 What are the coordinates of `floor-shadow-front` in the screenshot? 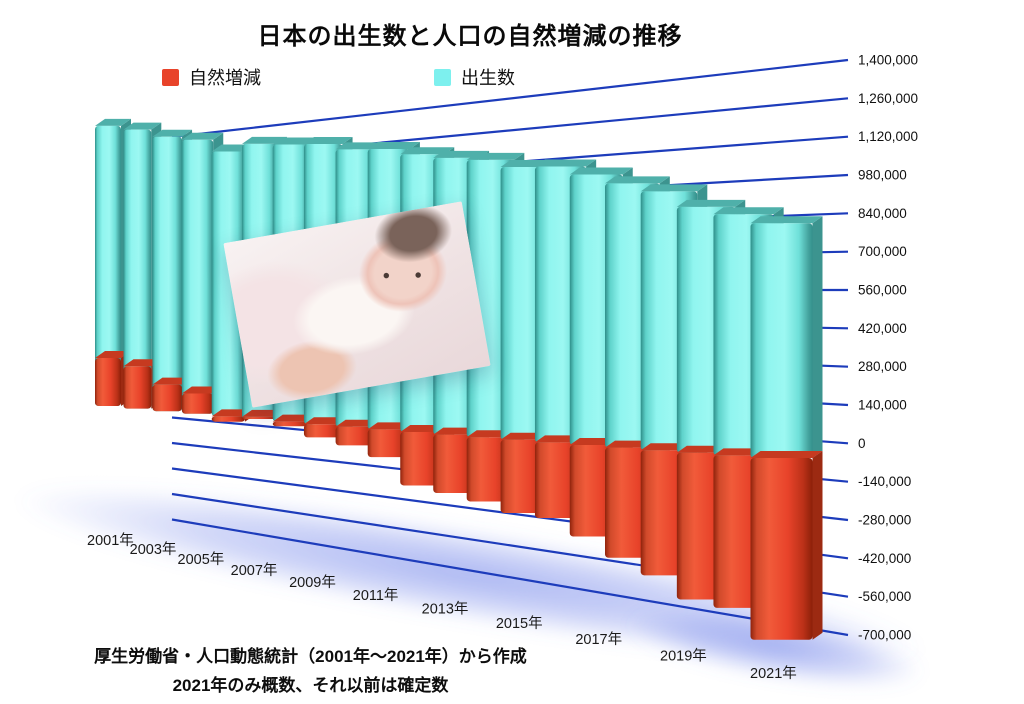 It's located at (775, 648).